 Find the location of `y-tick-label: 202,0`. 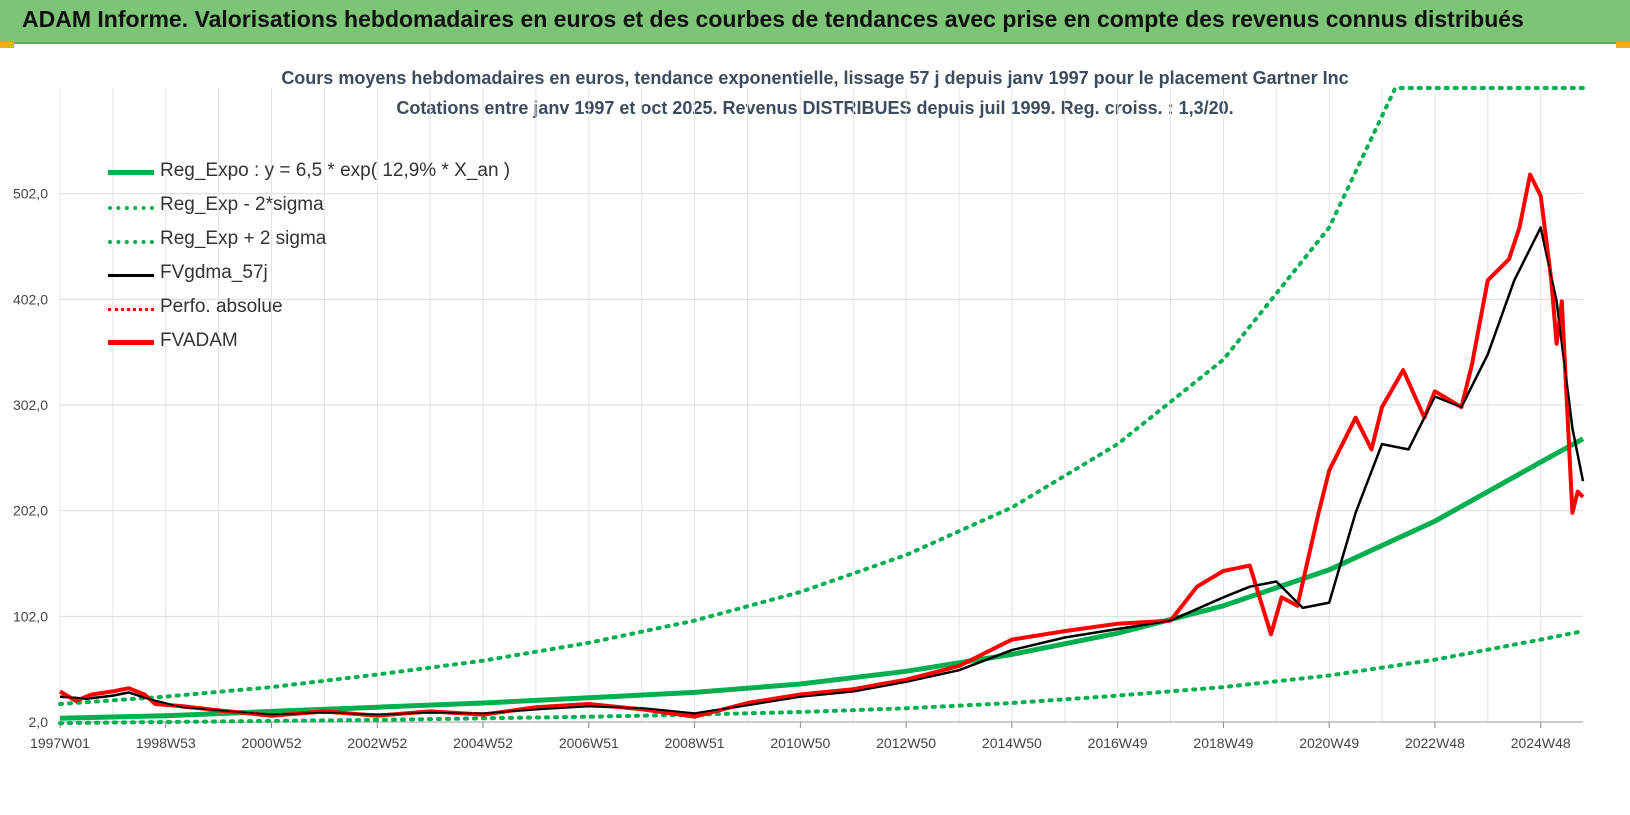

y-tick-label: 202,0 is located at coordinates (30, 511).